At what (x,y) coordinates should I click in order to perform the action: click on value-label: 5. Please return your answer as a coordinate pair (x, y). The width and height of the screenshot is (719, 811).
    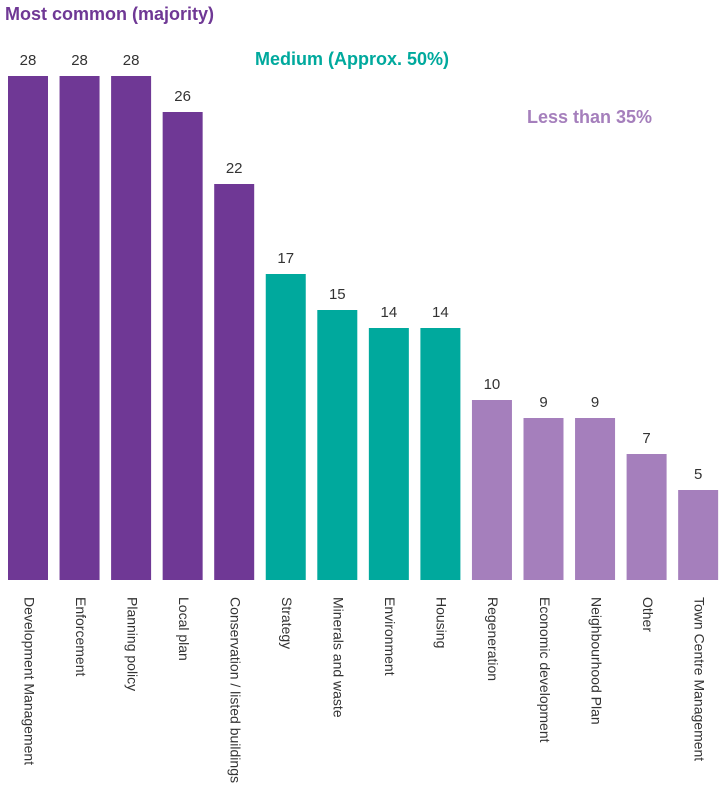
    Looking at the image, I should click on (698, 474).